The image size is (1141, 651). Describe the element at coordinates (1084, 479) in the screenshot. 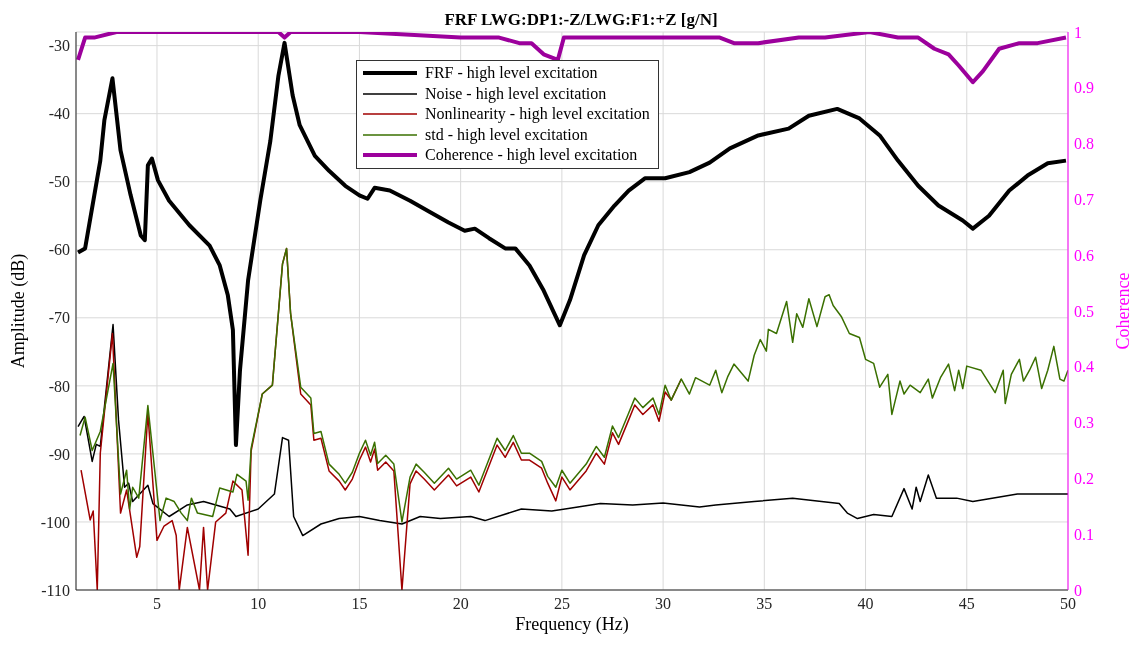

I see `y2-tick-label: 0.2` at that location.